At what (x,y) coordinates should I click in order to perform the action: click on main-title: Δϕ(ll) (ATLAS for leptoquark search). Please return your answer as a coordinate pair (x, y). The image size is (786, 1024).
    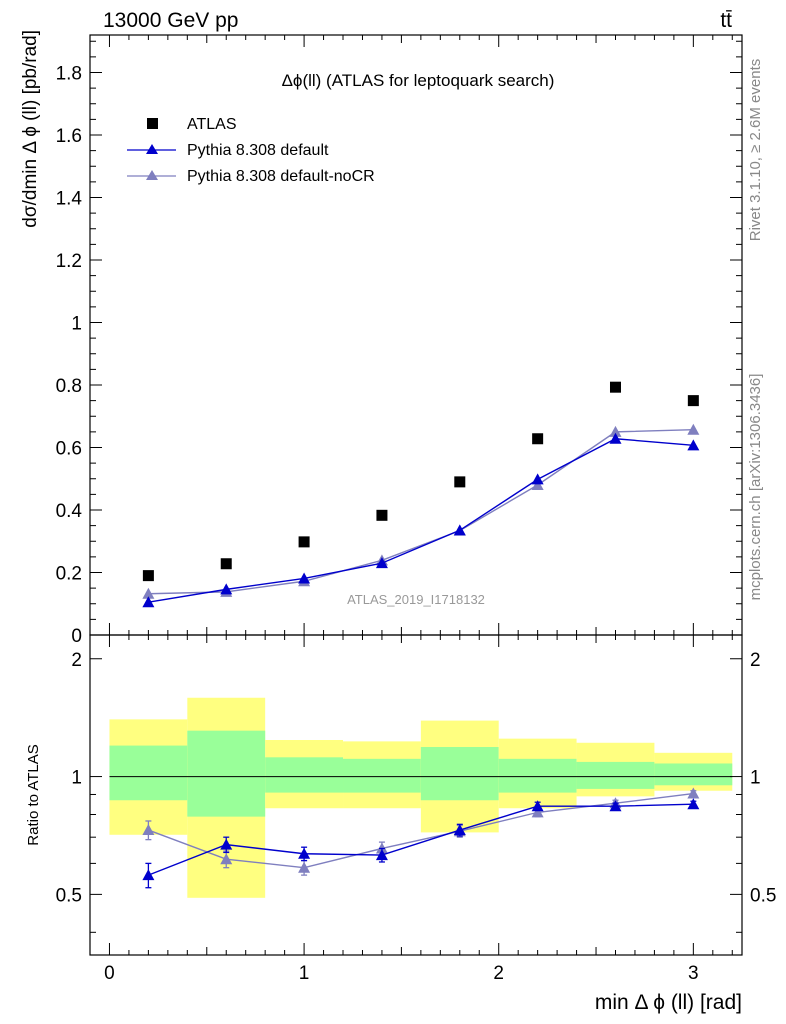
    Looking at the image, I should click on (418, 80).